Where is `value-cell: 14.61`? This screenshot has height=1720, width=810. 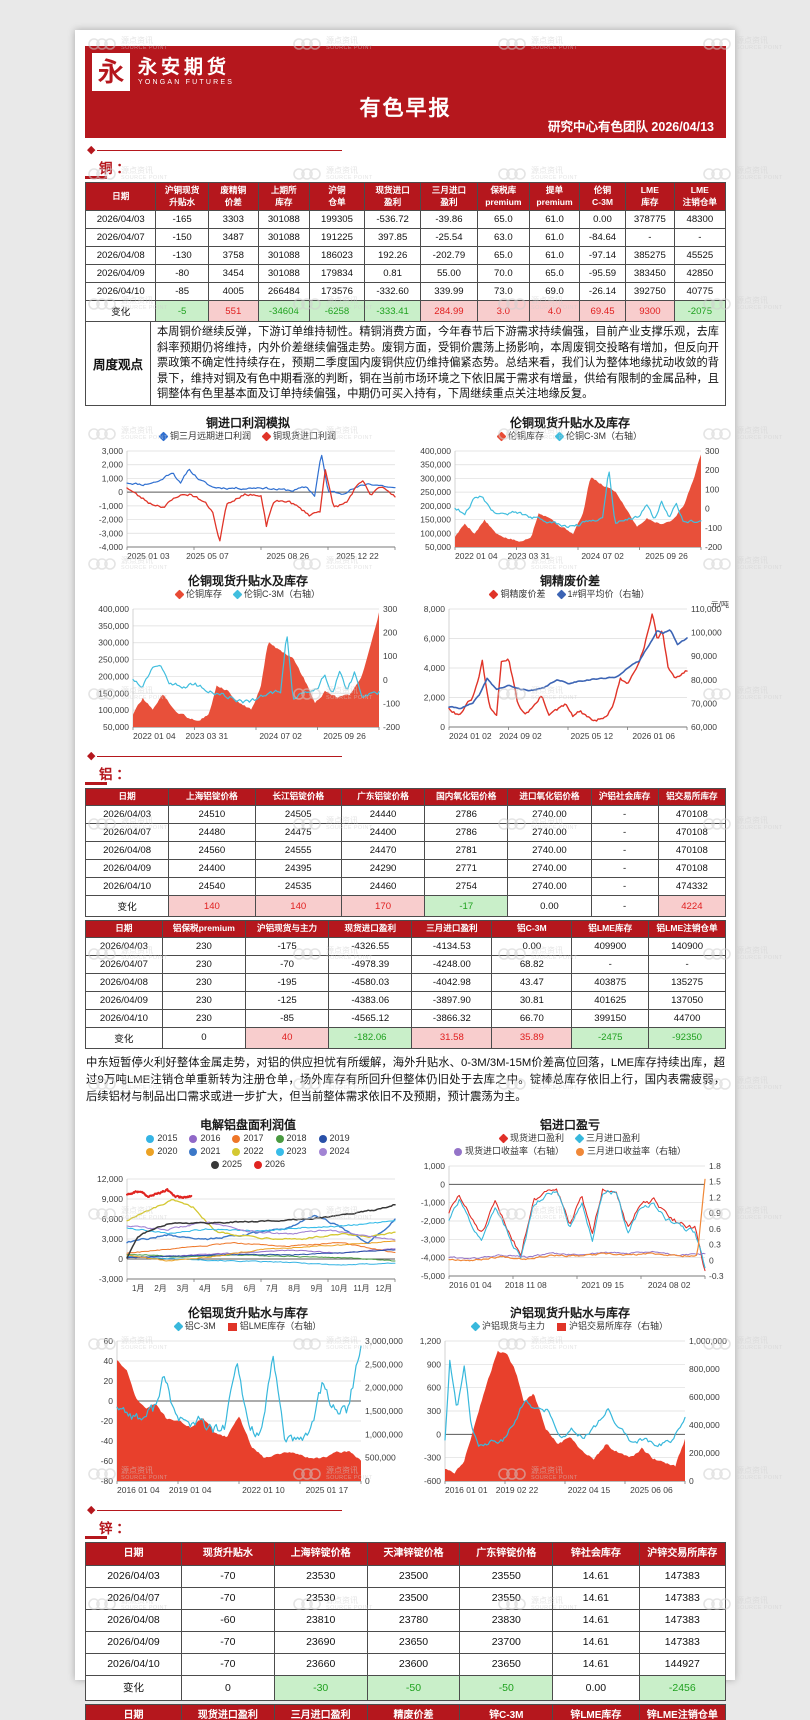
value-cell: 14.61 is located at coordinates (596, 1642).